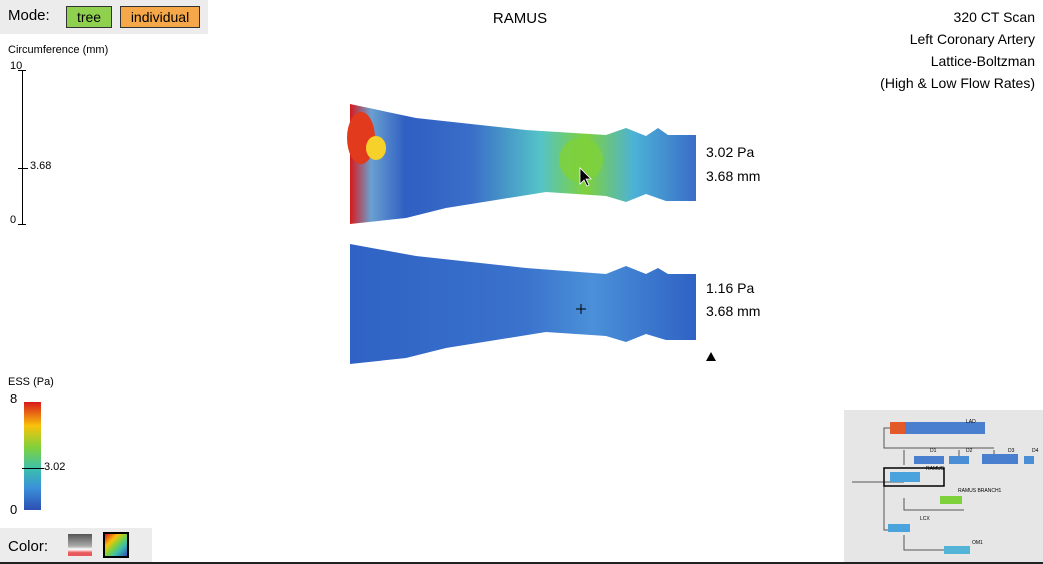  Describe the element at coordinates (925, 519) in the screenshot. I see `minimap-label: LCX` at that location.